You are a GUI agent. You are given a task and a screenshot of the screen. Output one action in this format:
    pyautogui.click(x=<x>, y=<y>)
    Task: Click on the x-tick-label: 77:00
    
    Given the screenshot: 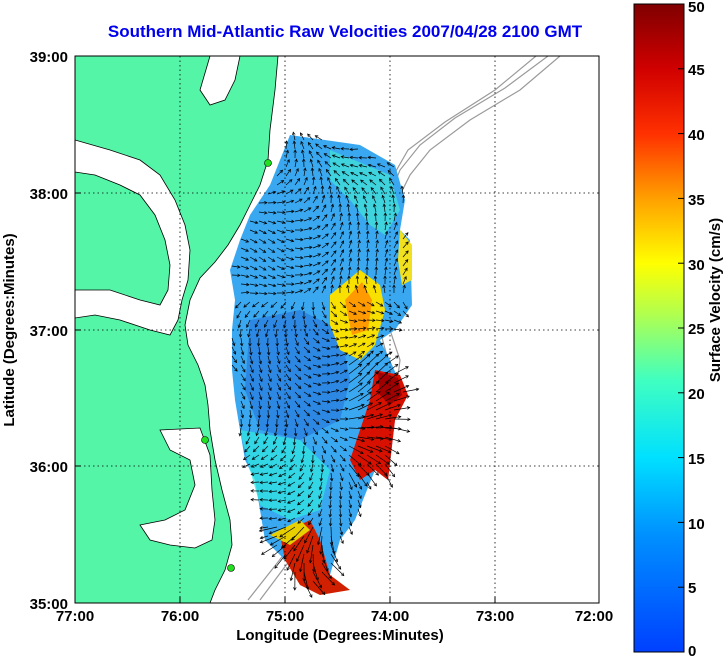 What is the action you would take?
    pyautogui.click(x=75, y=616)
    